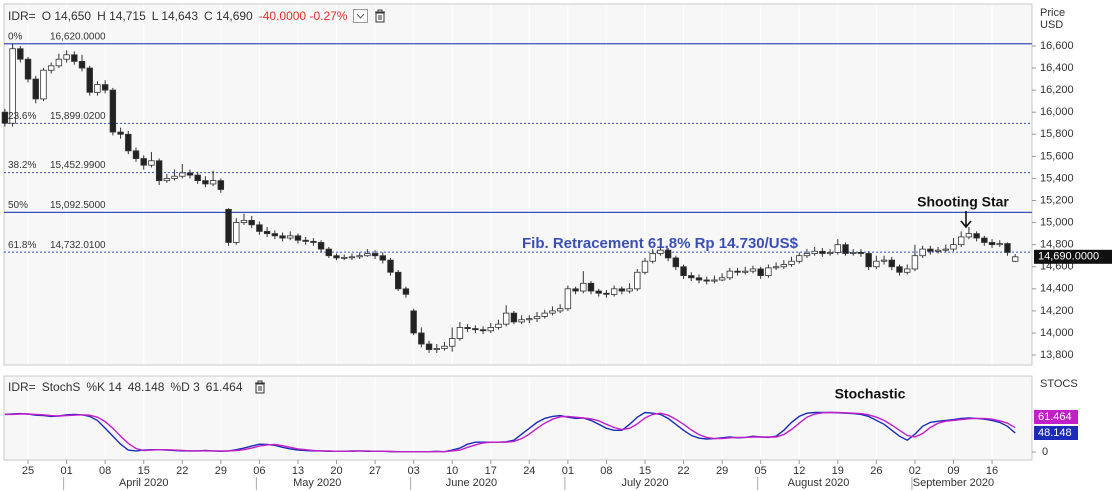 The height and width of the screenshot is (491, 1116). Describe the element at coordinates (66, 471) in the screenshot. I see `x-tick-label: 01` at that location.